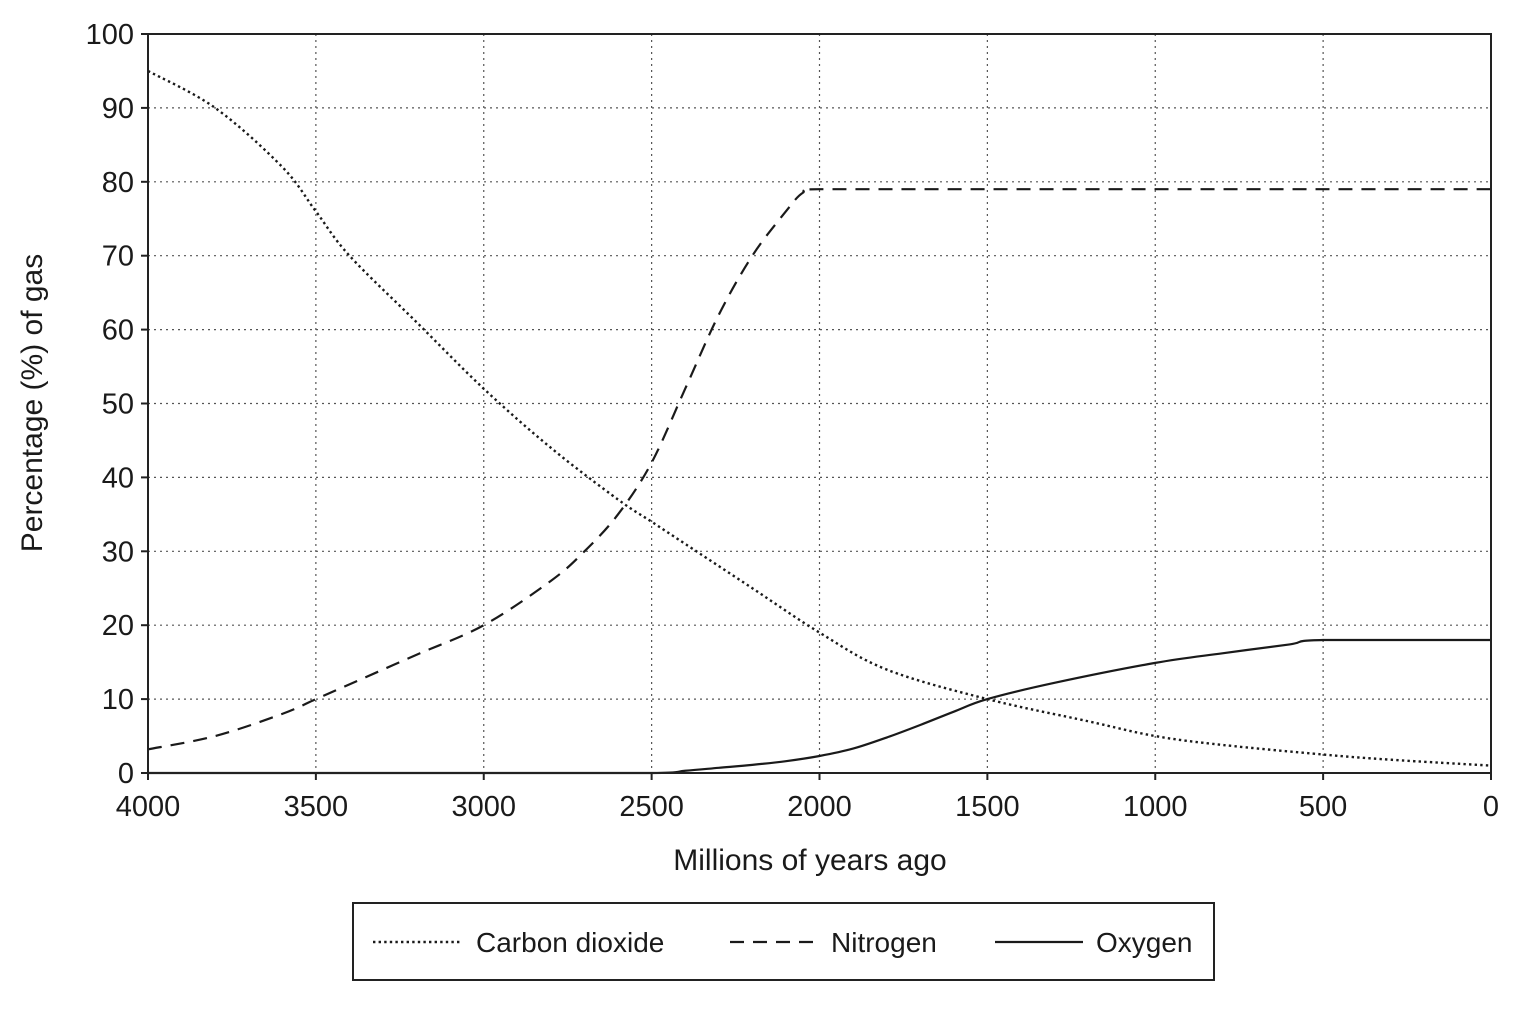 This screenshot has width=1536, height=1024. What do you see at coordinates (118, 257) in the screenshot?
I see `y-tick-label: 70` at bounding box center [118, 257].